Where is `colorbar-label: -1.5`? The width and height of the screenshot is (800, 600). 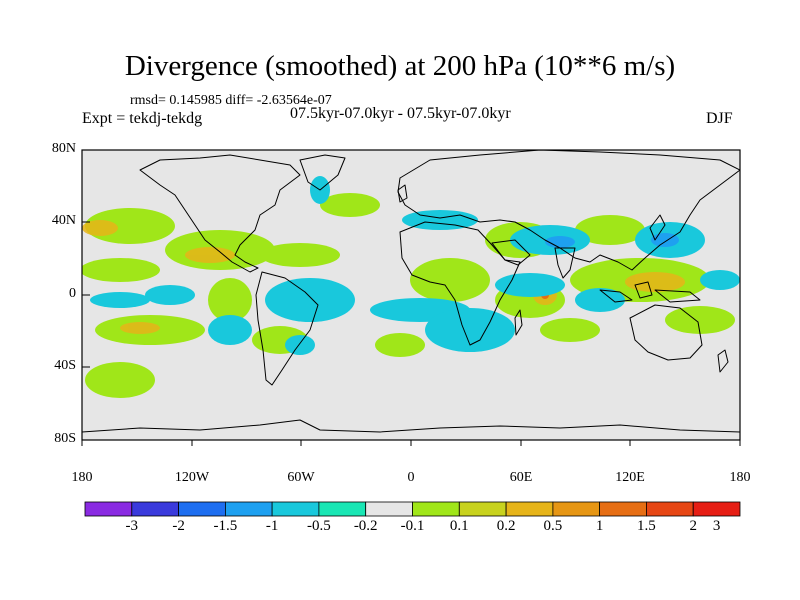 colorbar-label: -1.5 is located at coordinates (225, 526).